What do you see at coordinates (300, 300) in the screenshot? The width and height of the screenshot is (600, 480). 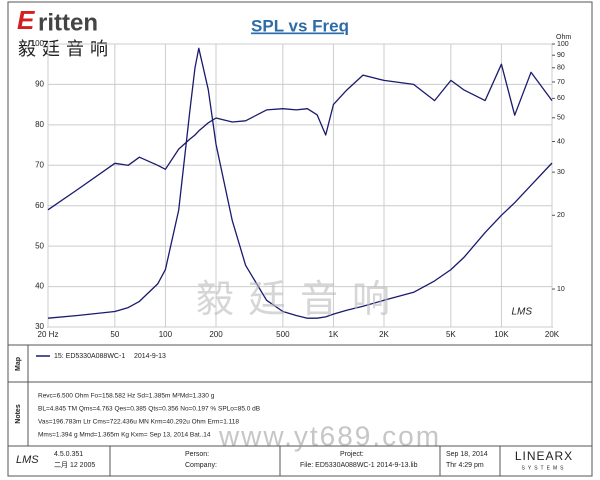 I see `watermark: 毅廷音响` at bounding box center [300, 300].